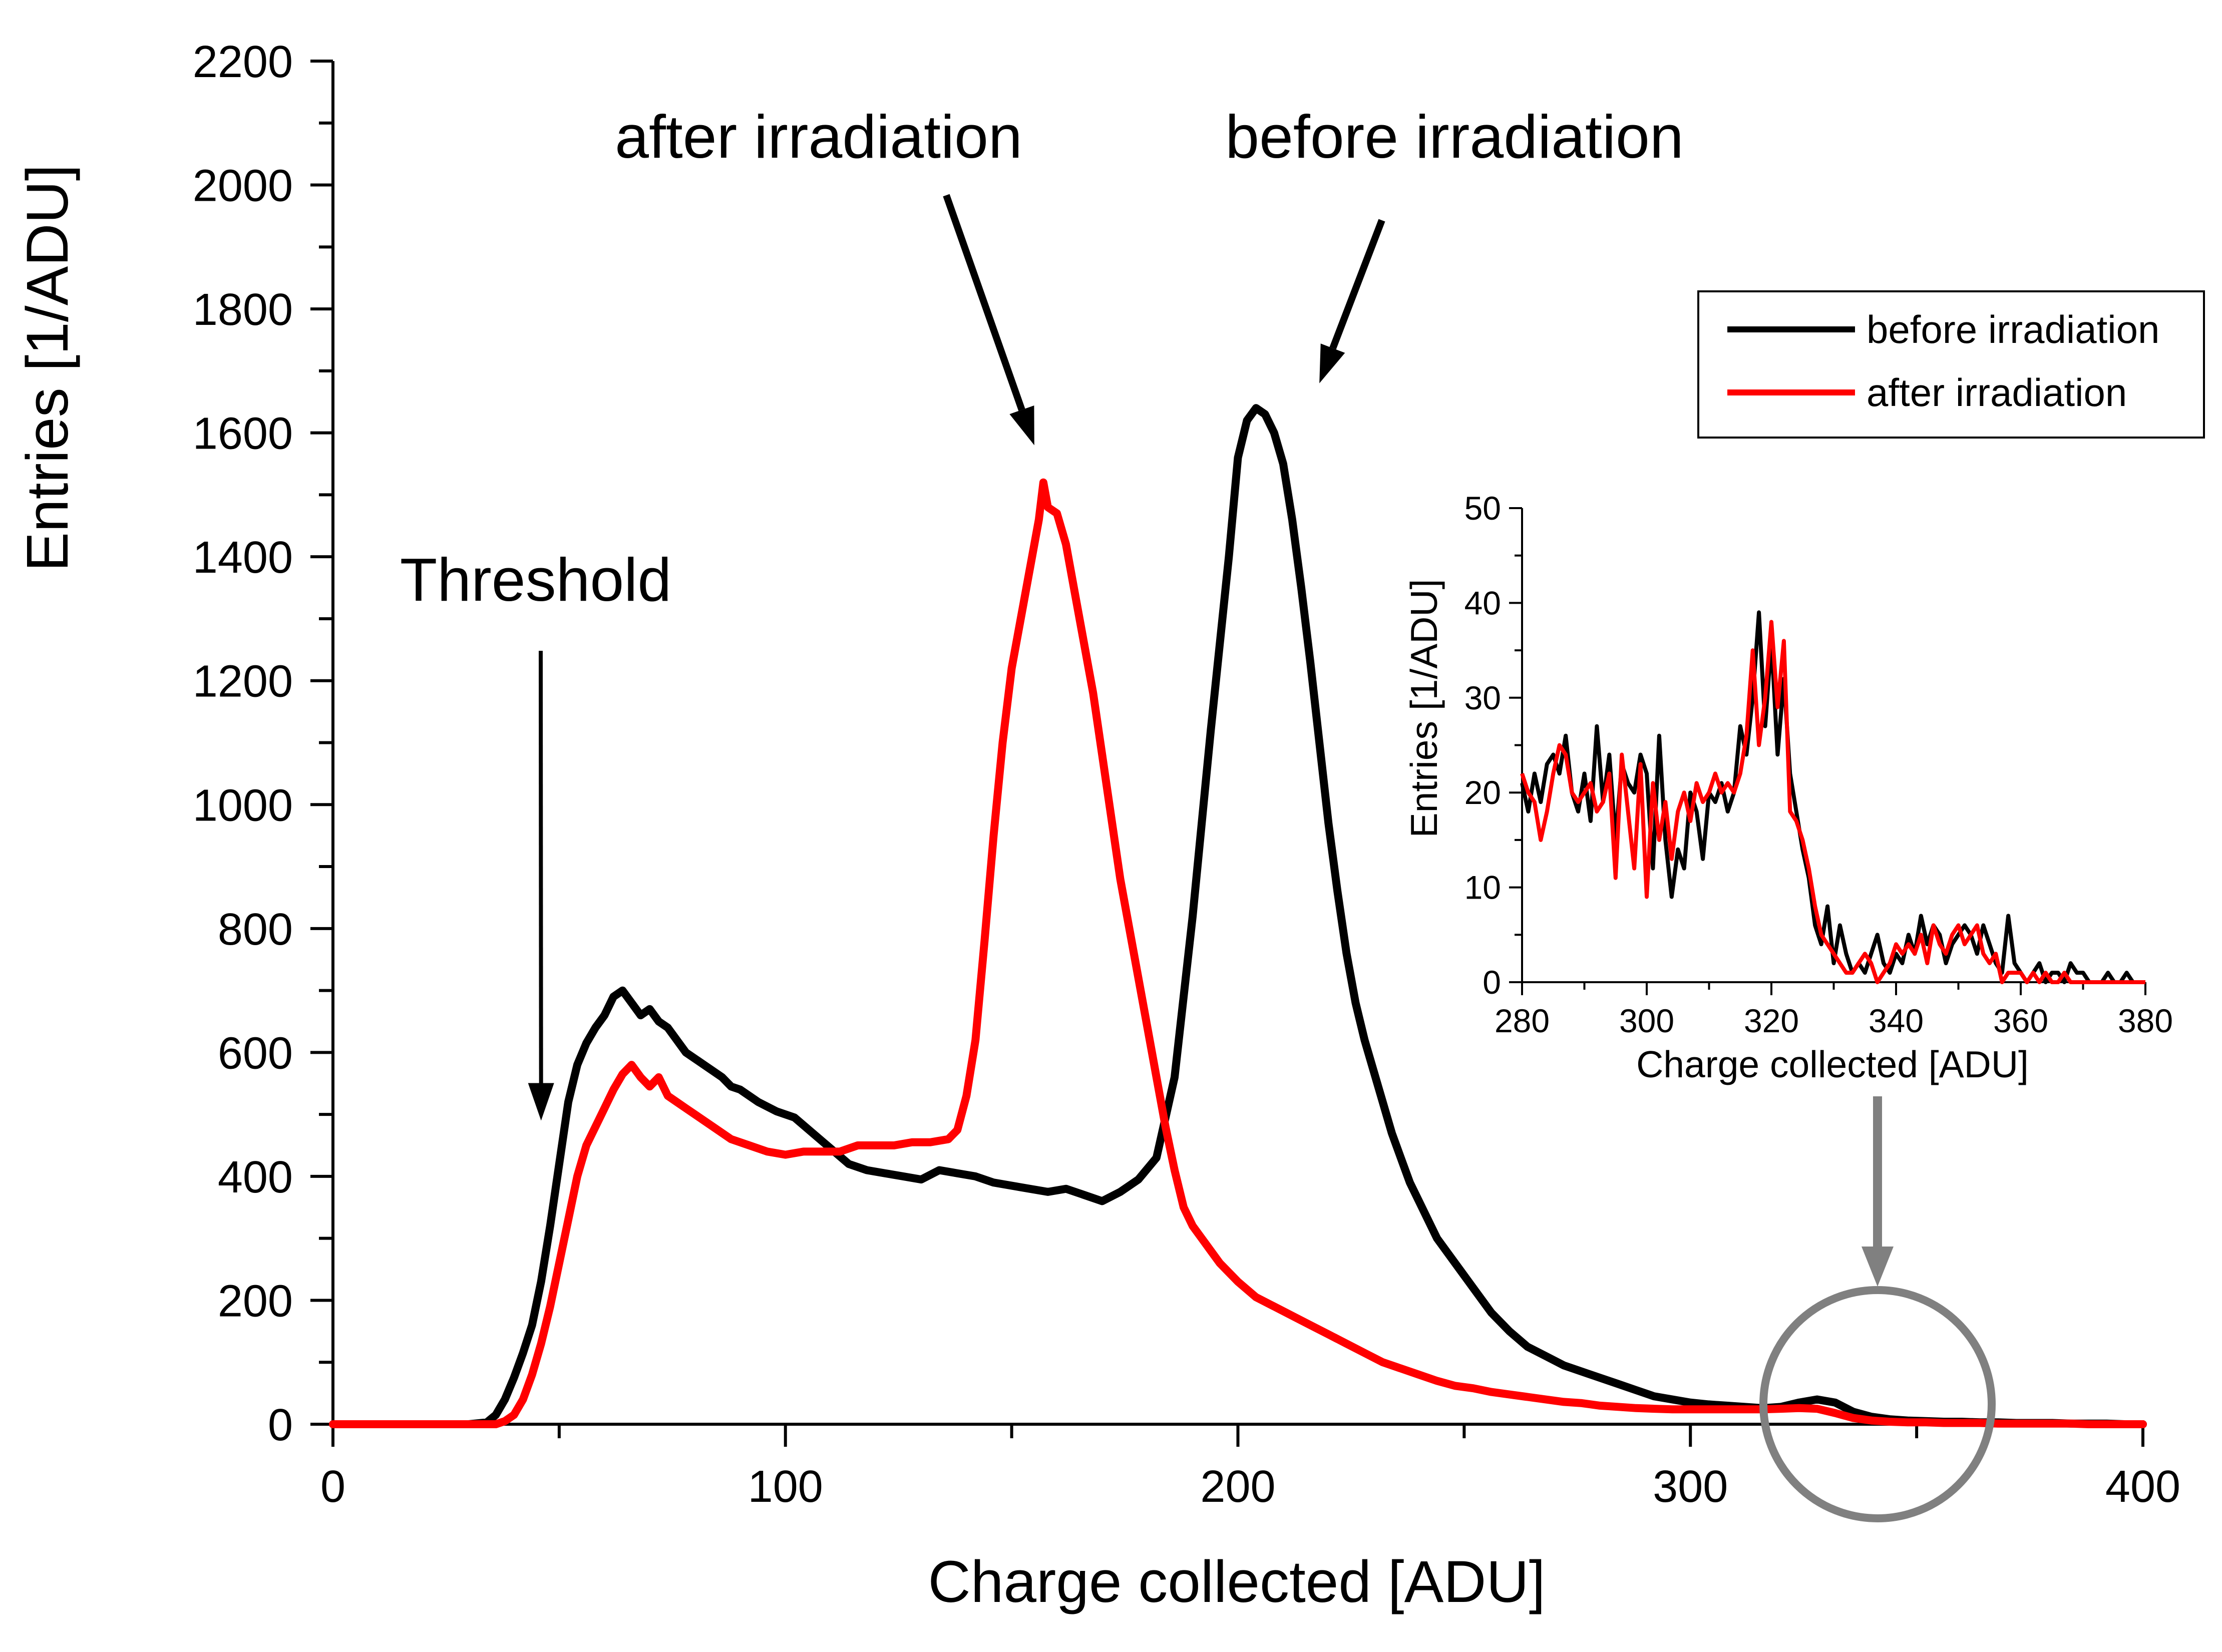 The width and height of the screenshot is (2222, 1652). I want to click on y-tick-label: 600, so click(255, 1053).